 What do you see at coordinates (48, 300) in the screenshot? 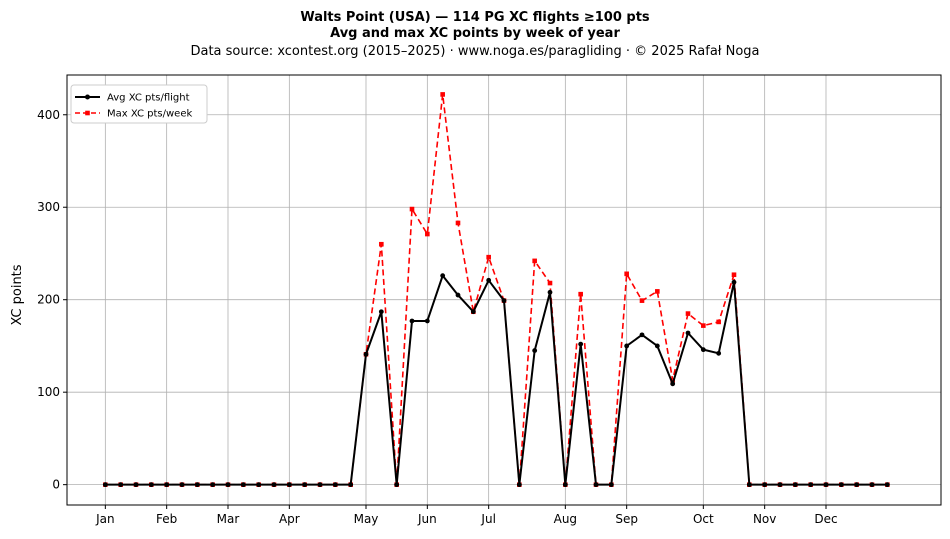
I see `y-tick-label: 200` at bounding box center [48, 300].